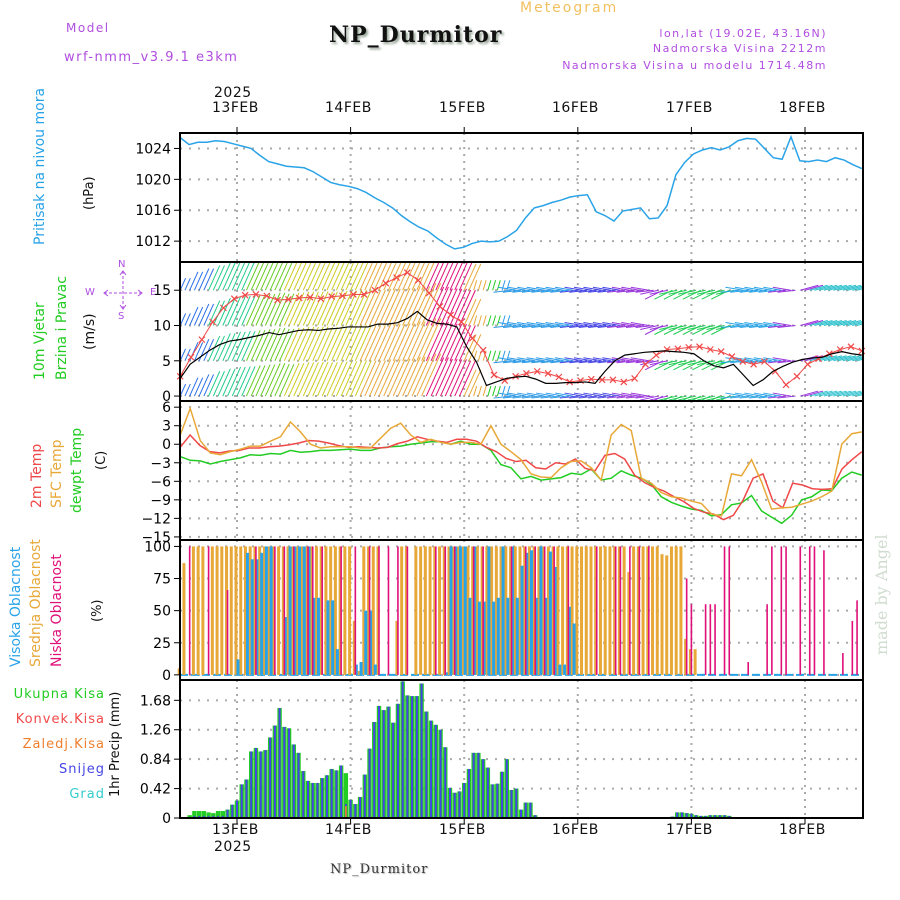 The height and width of the screenshot is (900, 900). I want to click on y-tick-label: 5, so click(166, 362).